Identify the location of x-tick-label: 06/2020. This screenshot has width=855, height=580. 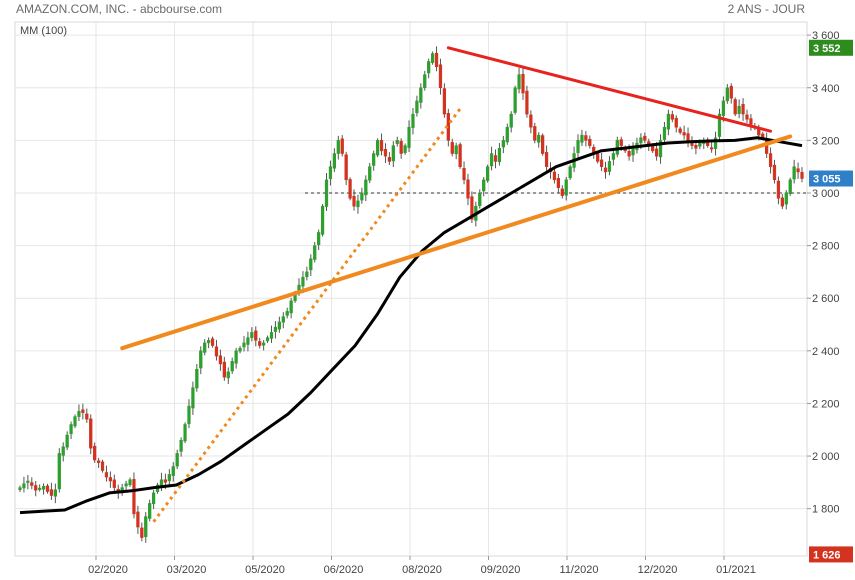
(344, 570).